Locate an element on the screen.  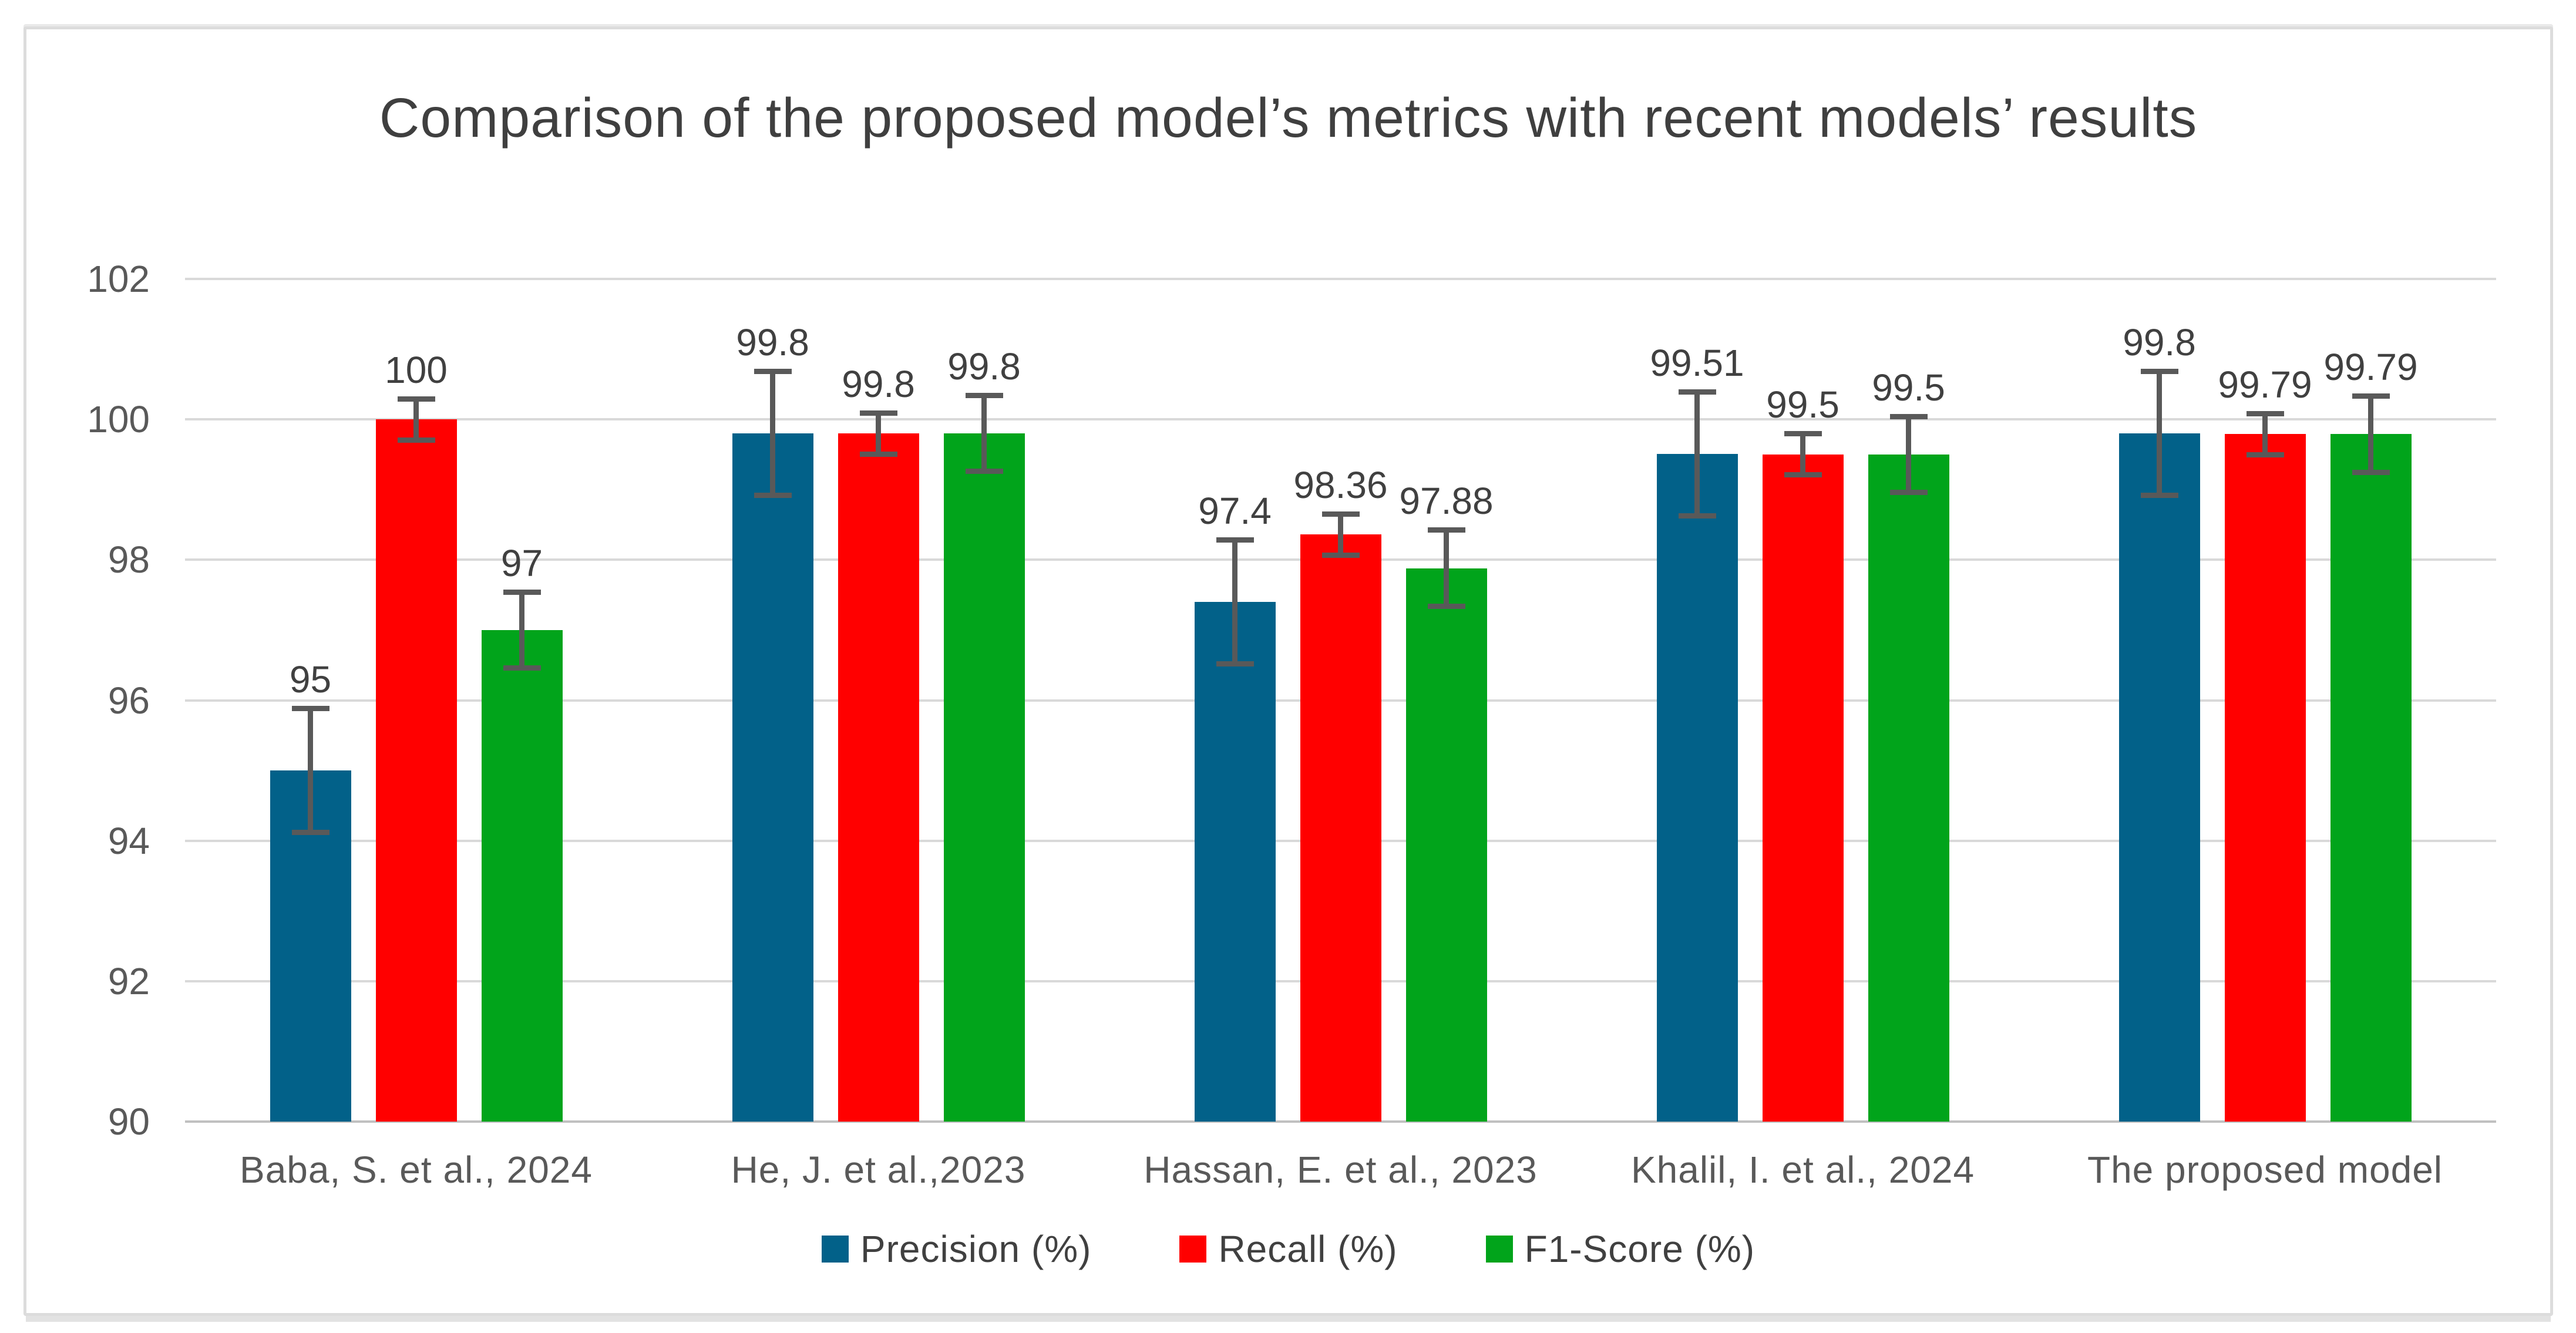
bar-value-label: 97.4 is located at coordinates (1235, 511).